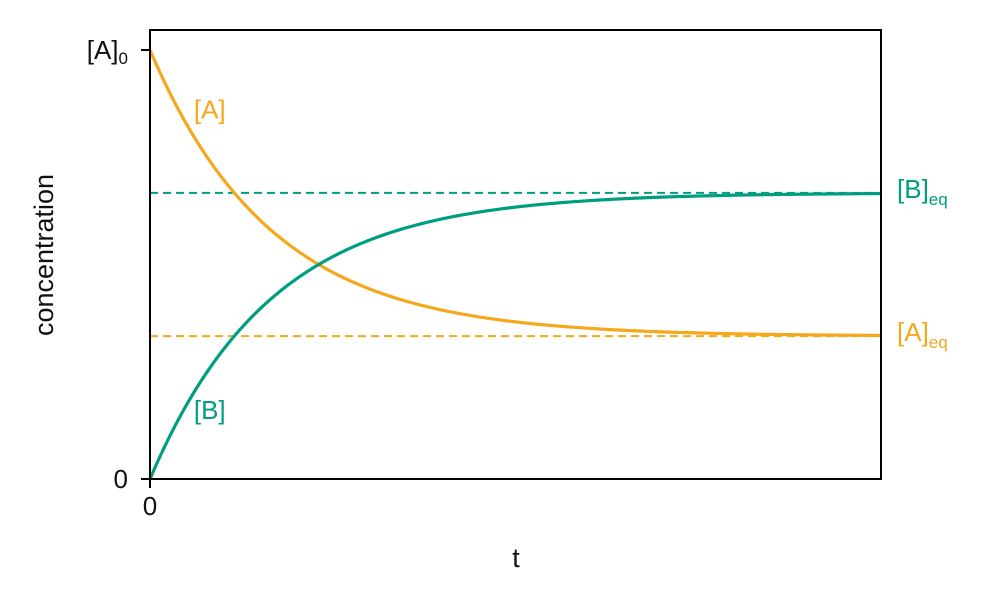  Describe the element at coordinates (44, 255) in the screenshot. I see `y-axis-label: concentration` at that location.